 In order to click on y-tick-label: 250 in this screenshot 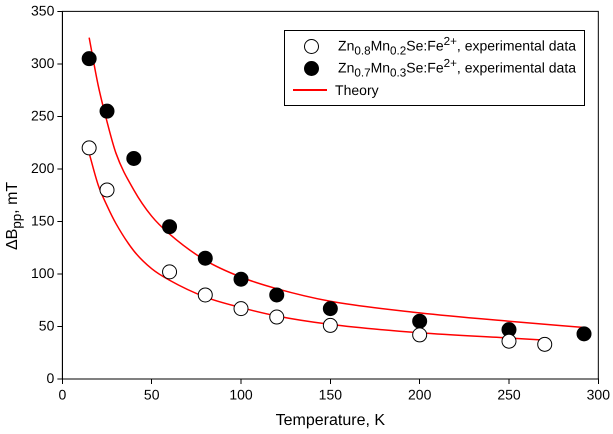, I will do `click(43, 115)`.